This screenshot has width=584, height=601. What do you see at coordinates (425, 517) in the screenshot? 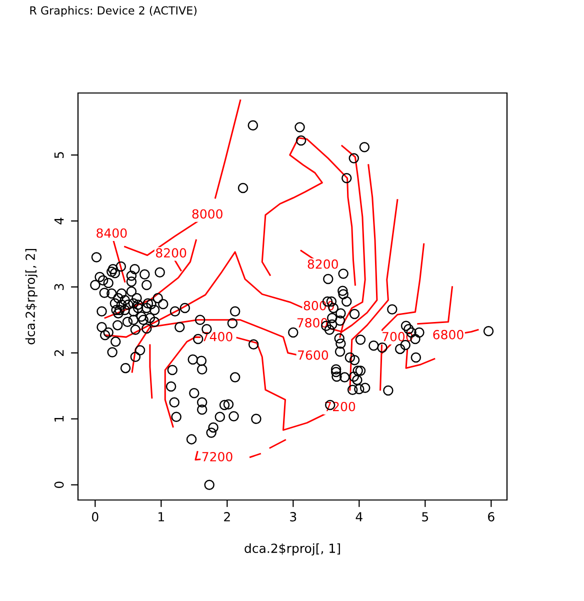
I see `x-tick-label: 5` at bounding box center [425, 517].